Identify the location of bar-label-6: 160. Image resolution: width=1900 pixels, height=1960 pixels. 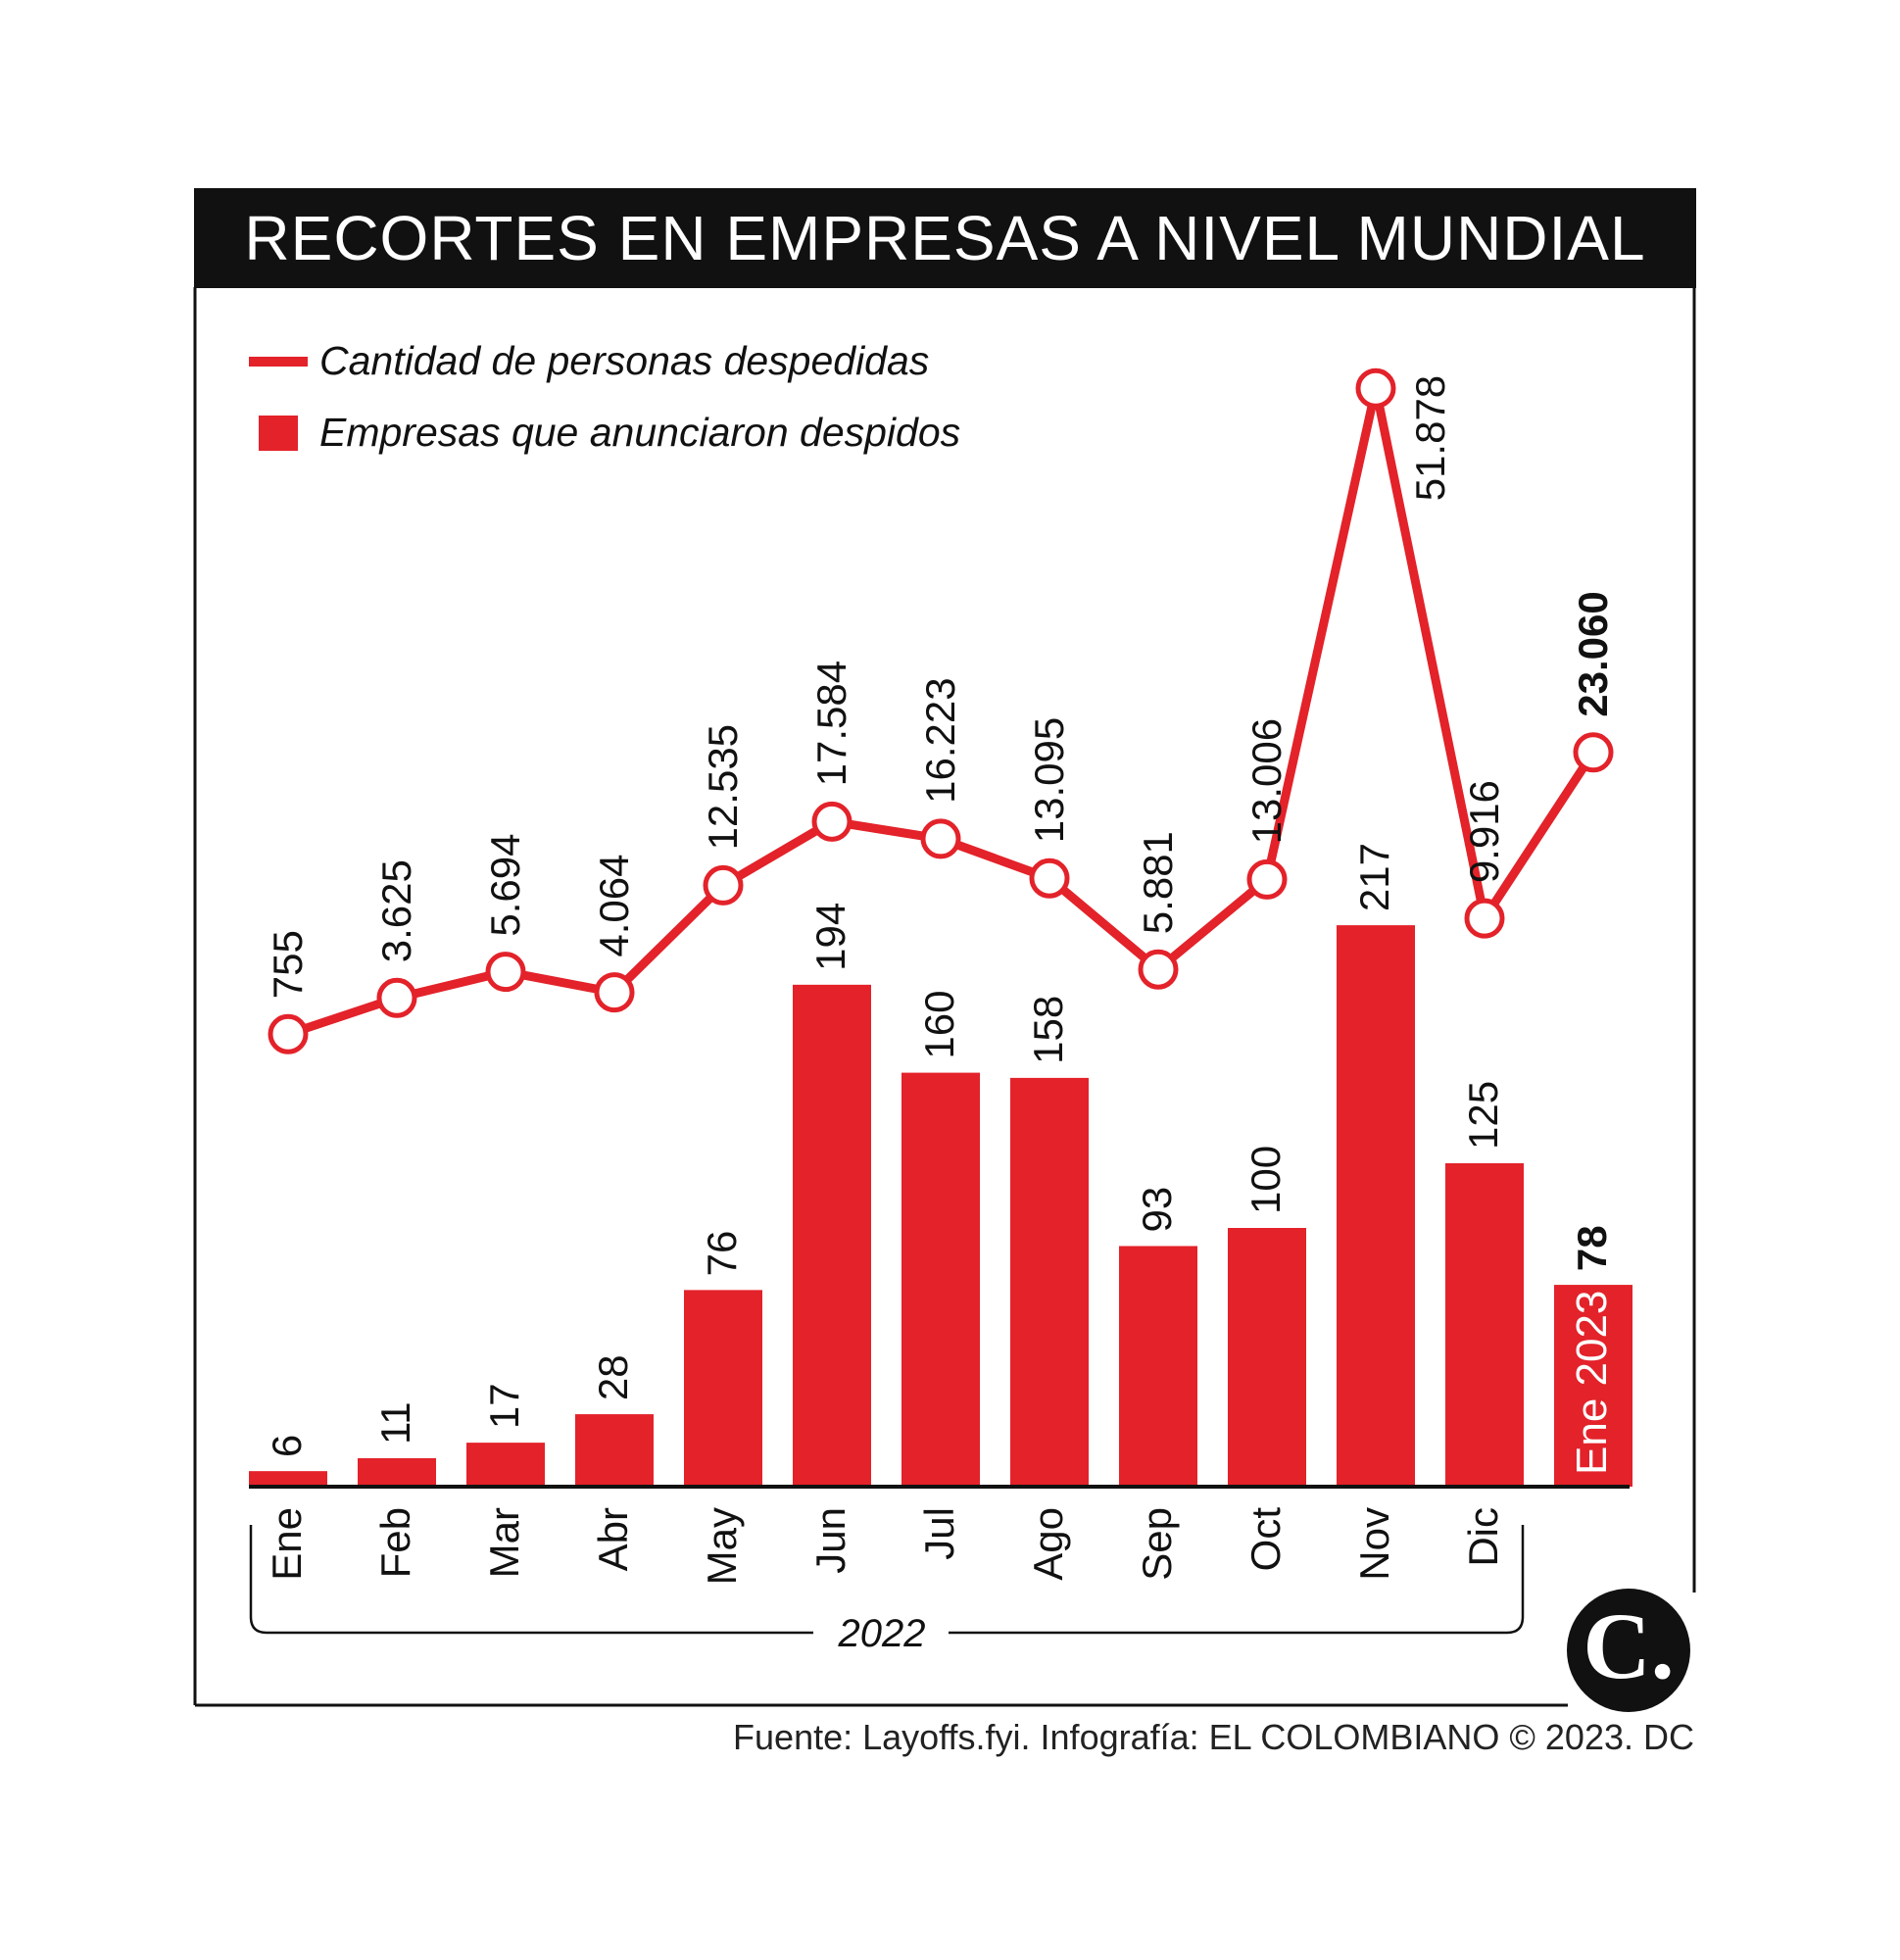
(939, 1025).